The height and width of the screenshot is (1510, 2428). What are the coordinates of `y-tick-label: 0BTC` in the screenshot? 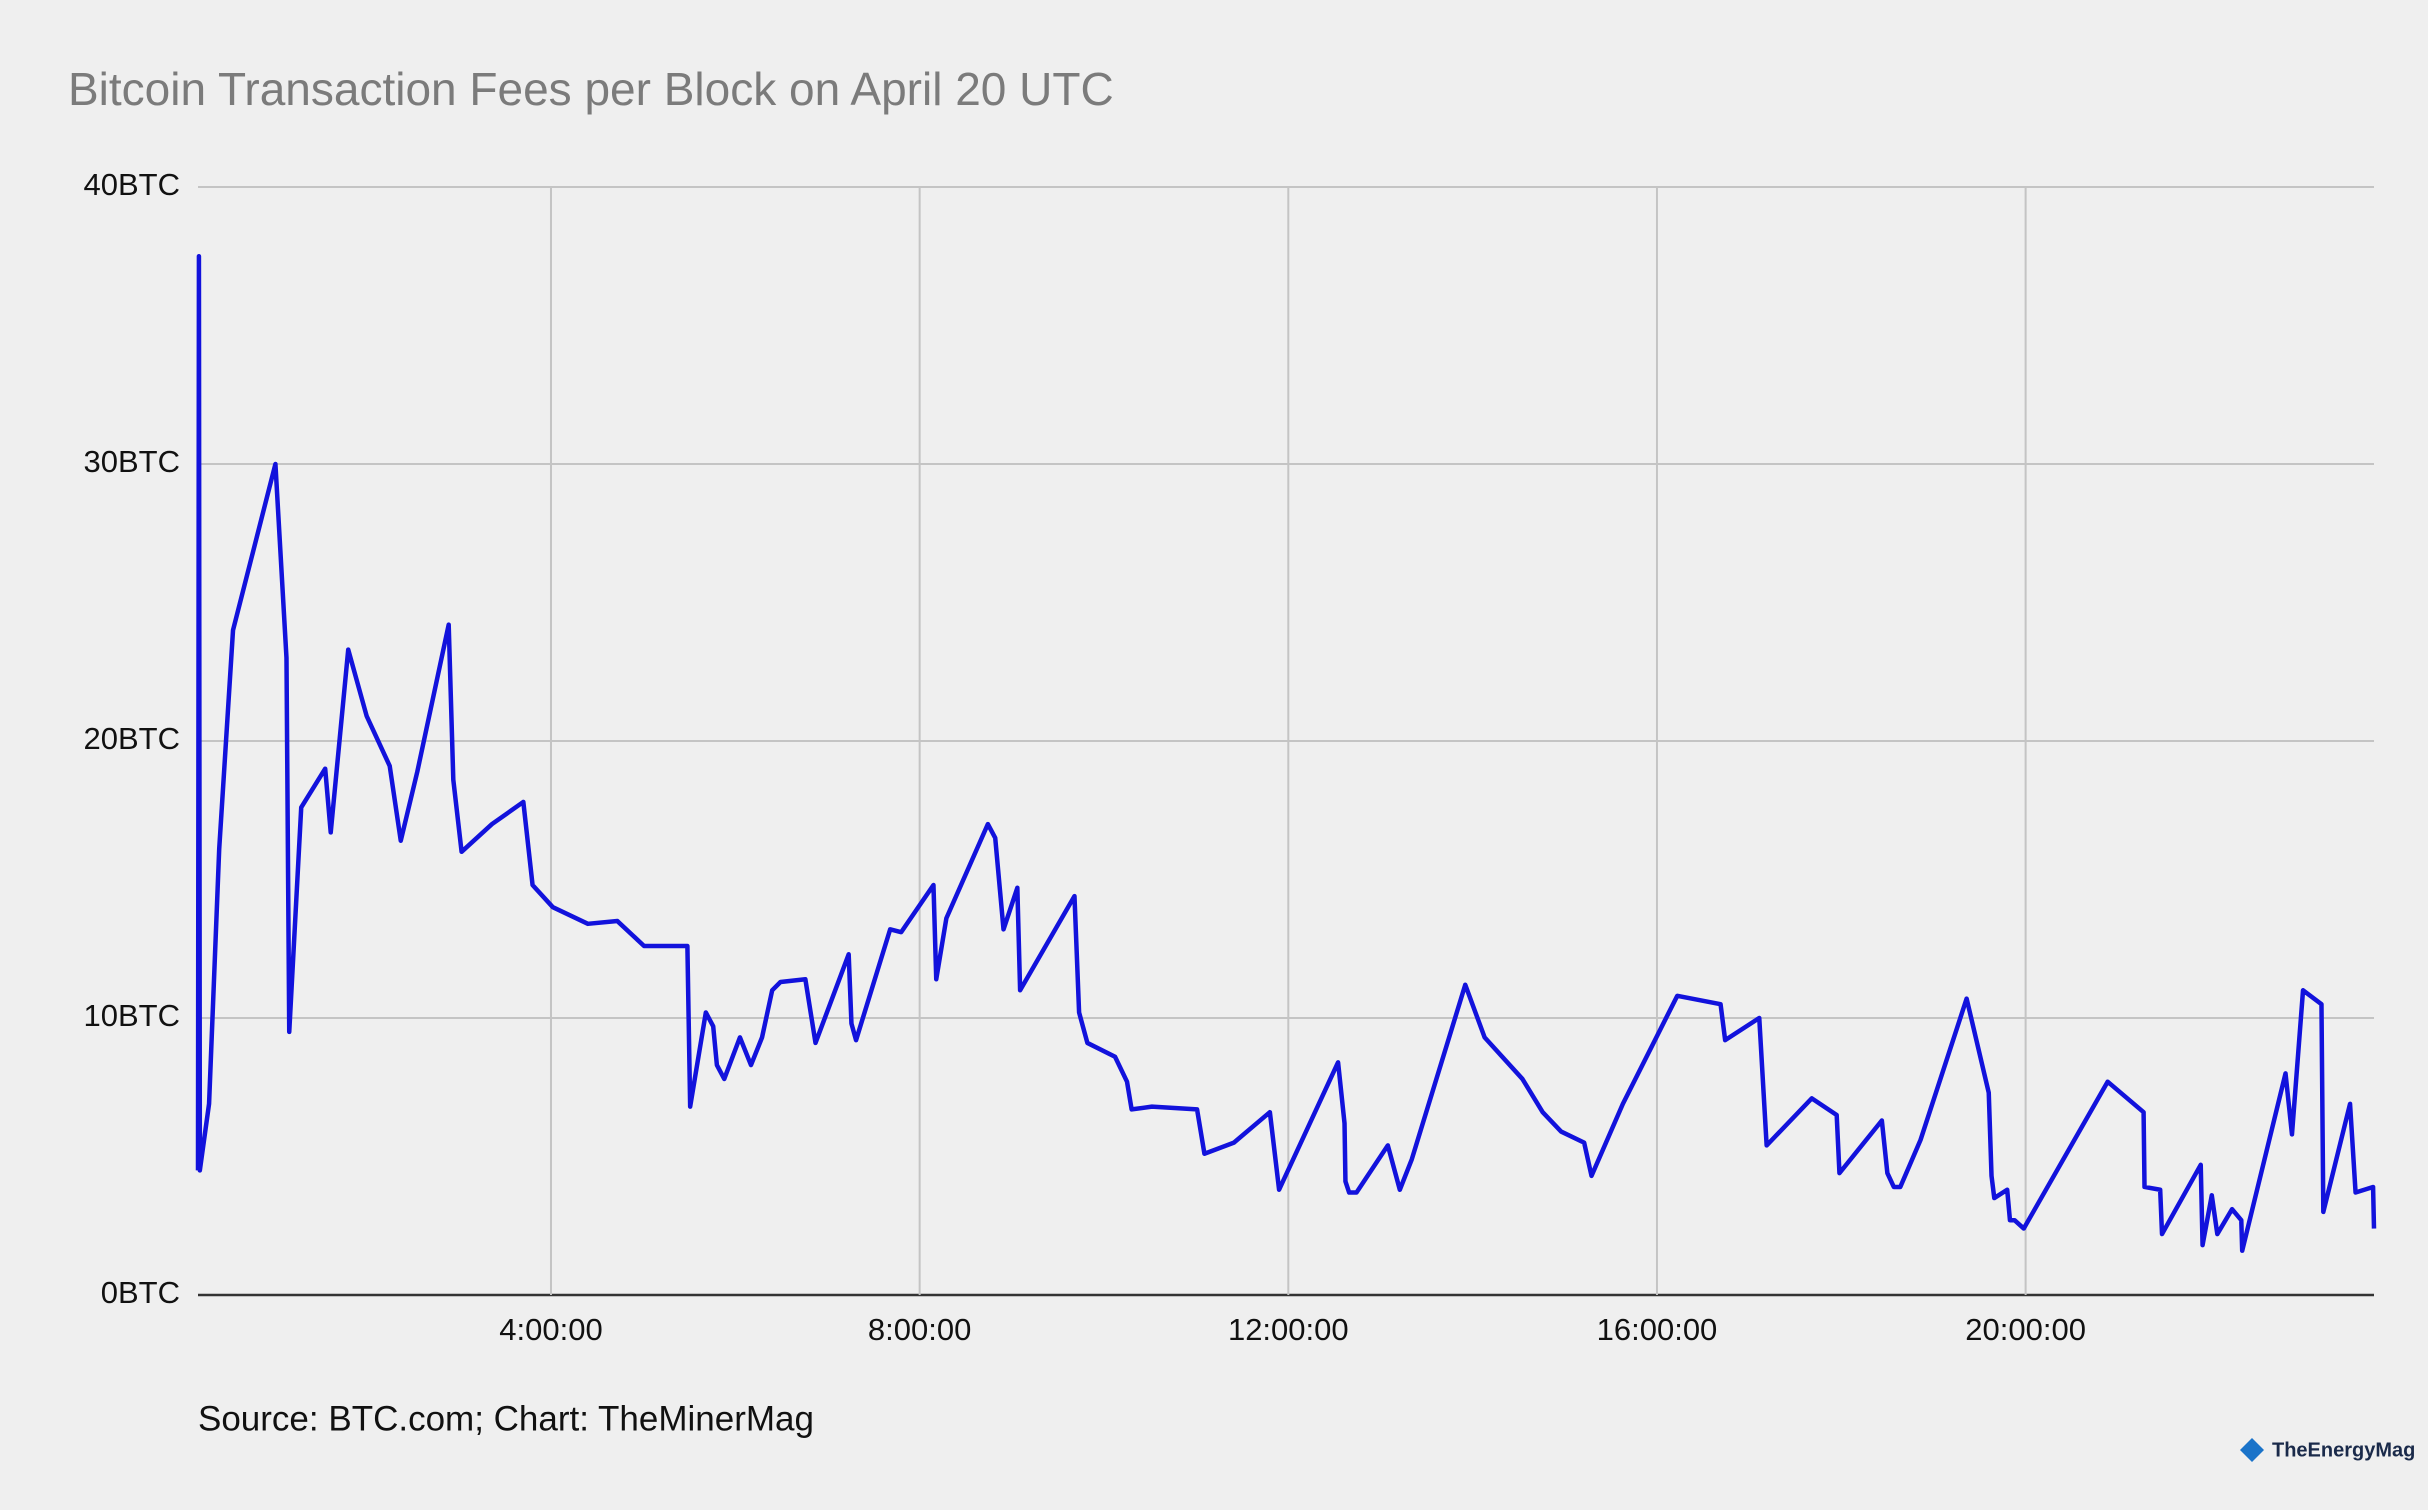 It's located at (140, 1292).